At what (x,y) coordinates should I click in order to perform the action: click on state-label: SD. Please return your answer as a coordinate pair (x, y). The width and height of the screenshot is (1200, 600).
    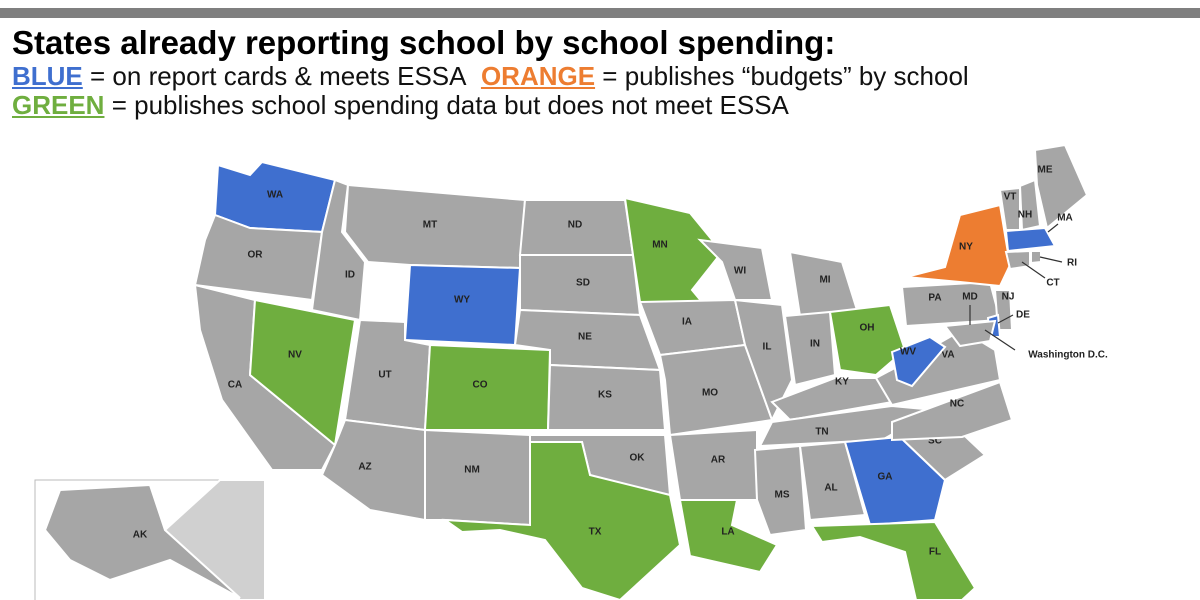
    Looking at the image, I should click on (583, 283).